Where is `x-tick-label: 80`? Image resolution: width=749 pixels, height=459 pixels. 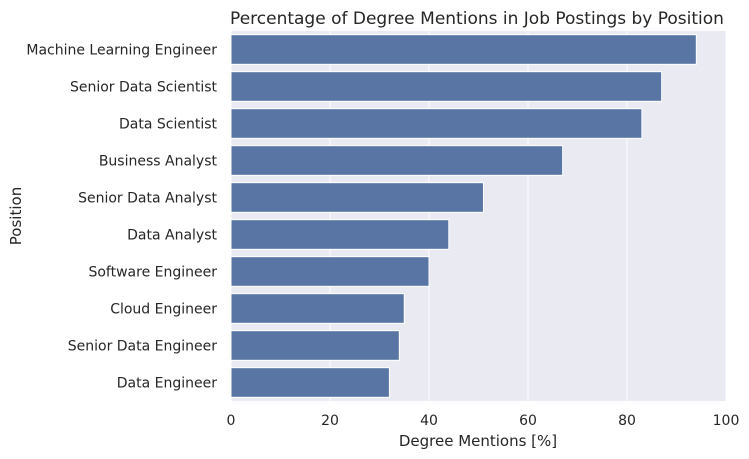 x-tick-label: 80 is located at coordinates (627, 421).